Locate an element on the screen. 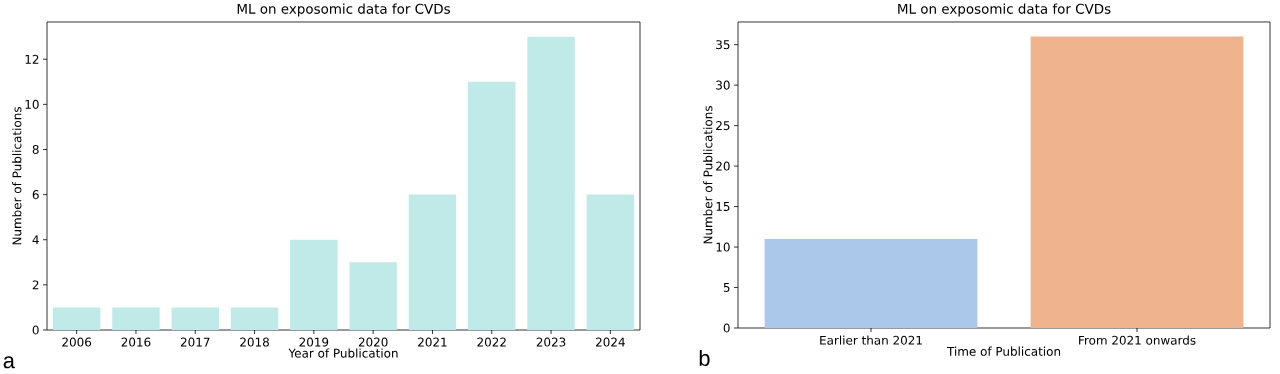 The width and height of the screenshot is (1280, 374). x-tick-label: 2022 is located at coordinates (491, 342).